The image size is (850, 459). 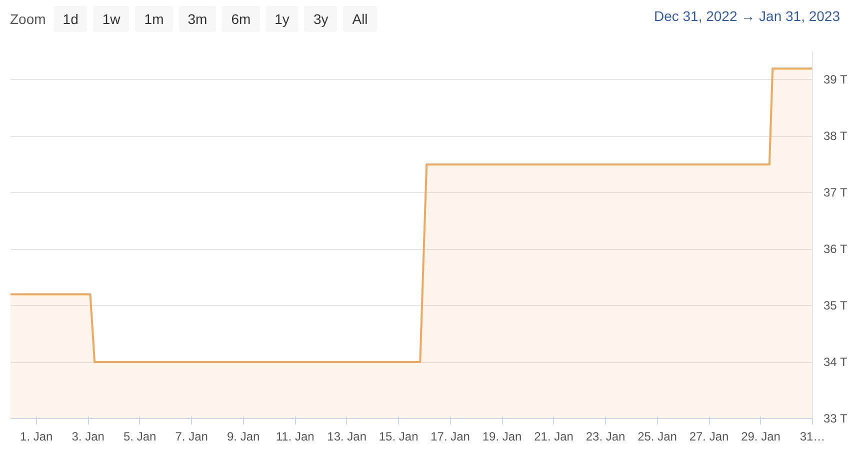 What do you see at coordinates (747, 16) in the screenshot?
I see `text: Dec 31, 2022 → Jan 31, 2023` at bounding box center [747, 16].